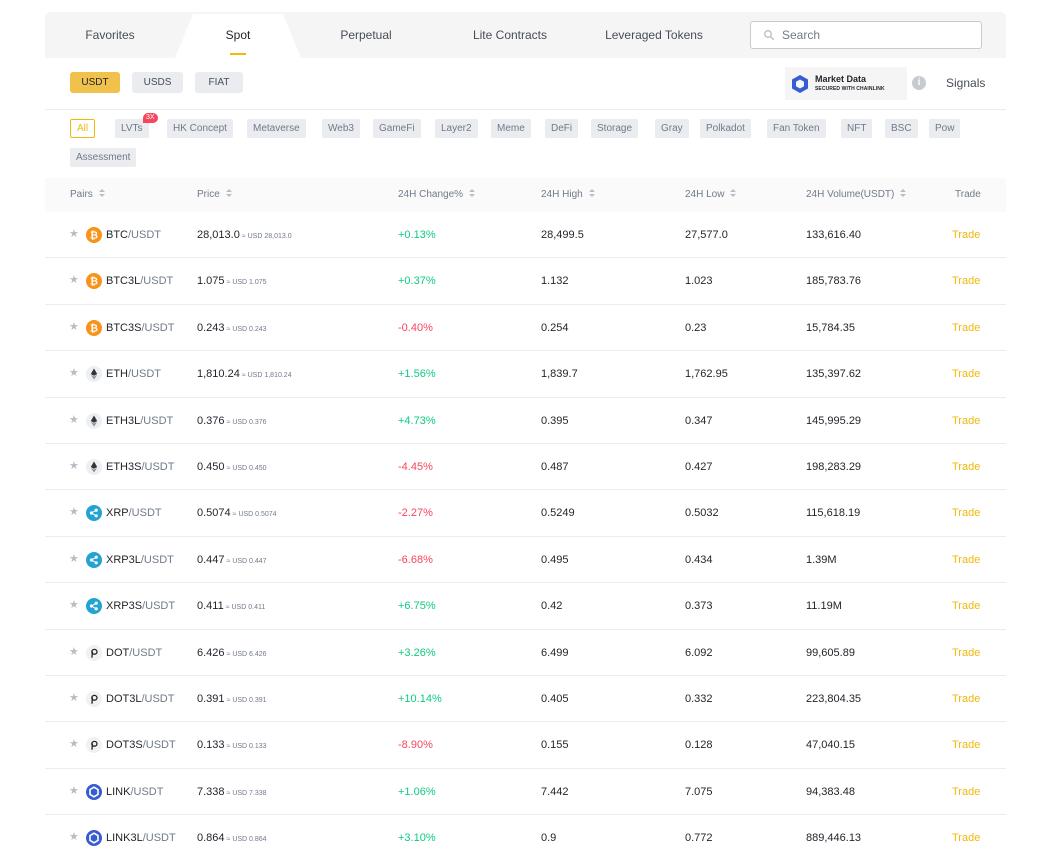 The image size is (1039, 853). What do you see at coordinates (856, 195) in the screenshot?
I see `header-24h-volume: 24H Volume(USDT)` at bounding box center [856, 195].